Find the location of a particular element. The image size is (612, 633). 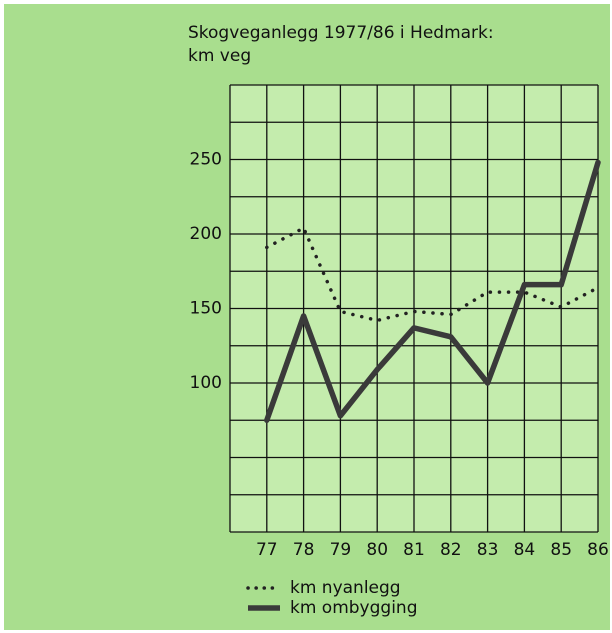

x-tick-label: 80 is located at coordinates (377, 550).